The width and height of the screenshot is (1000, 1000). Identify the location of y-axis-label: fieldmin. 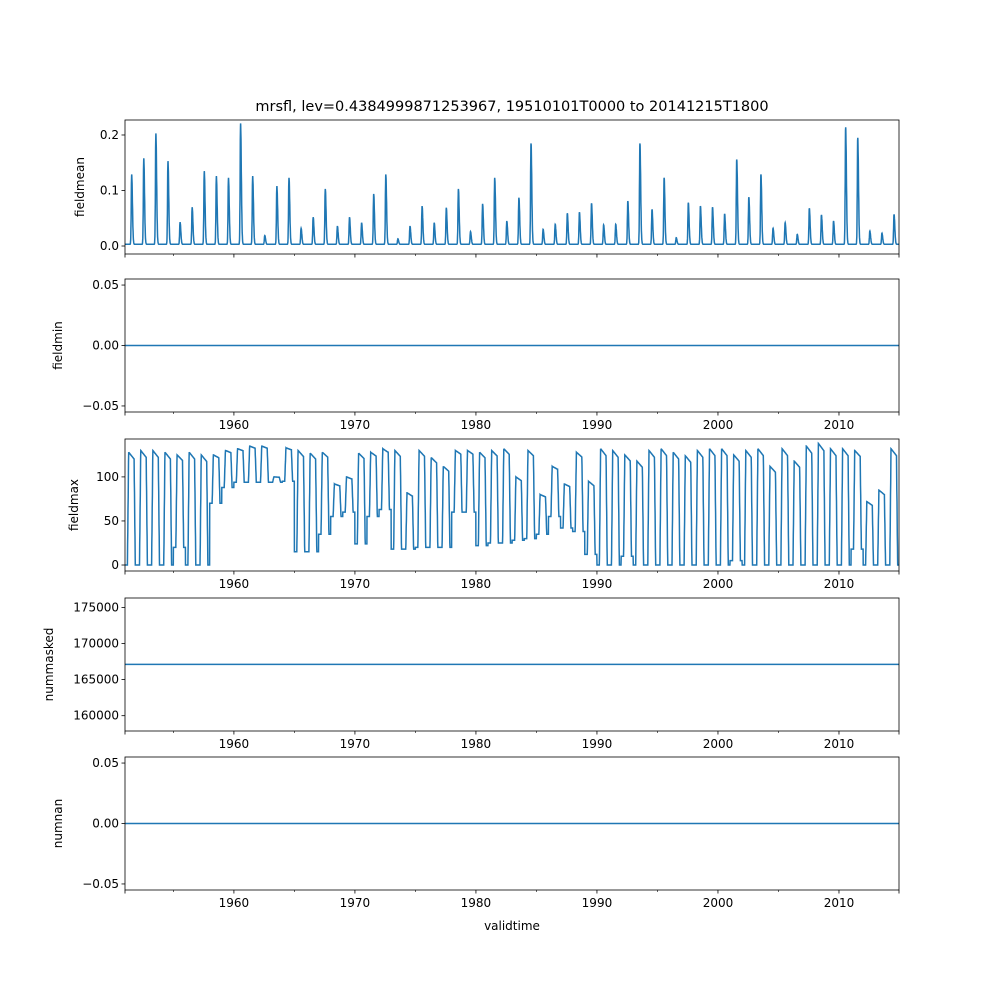
(58, 345).